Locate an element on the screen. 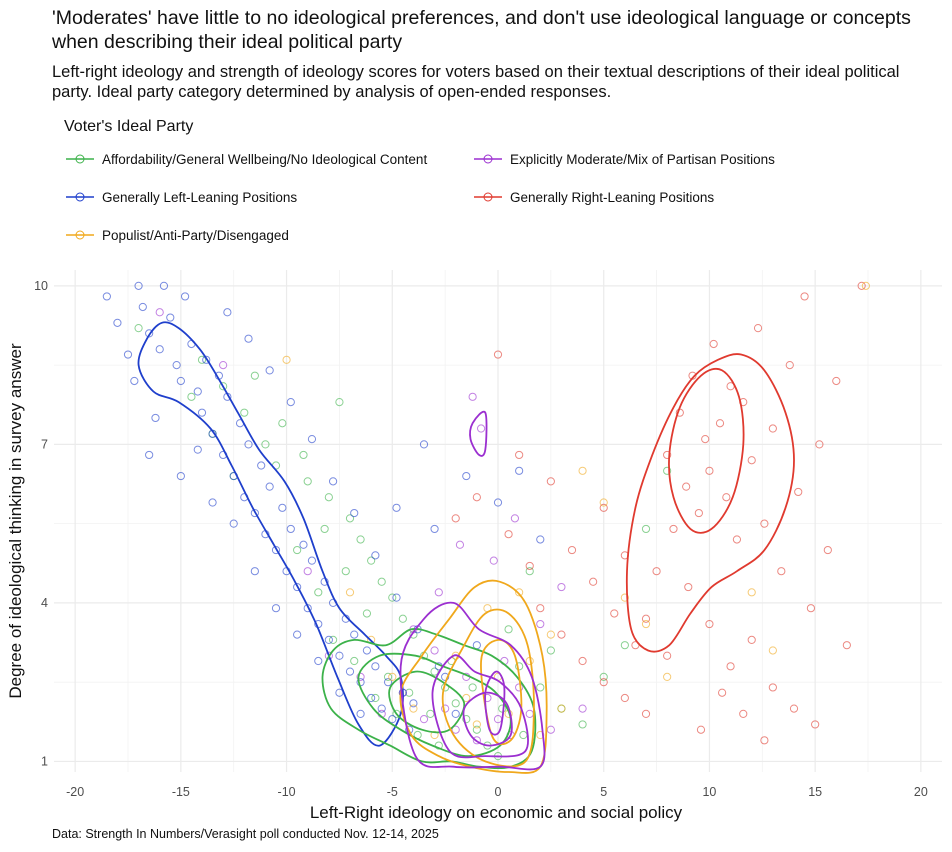 This screenshot has height=852, width=952. x-tick-label: -5 is located at coordinates (392, 792).